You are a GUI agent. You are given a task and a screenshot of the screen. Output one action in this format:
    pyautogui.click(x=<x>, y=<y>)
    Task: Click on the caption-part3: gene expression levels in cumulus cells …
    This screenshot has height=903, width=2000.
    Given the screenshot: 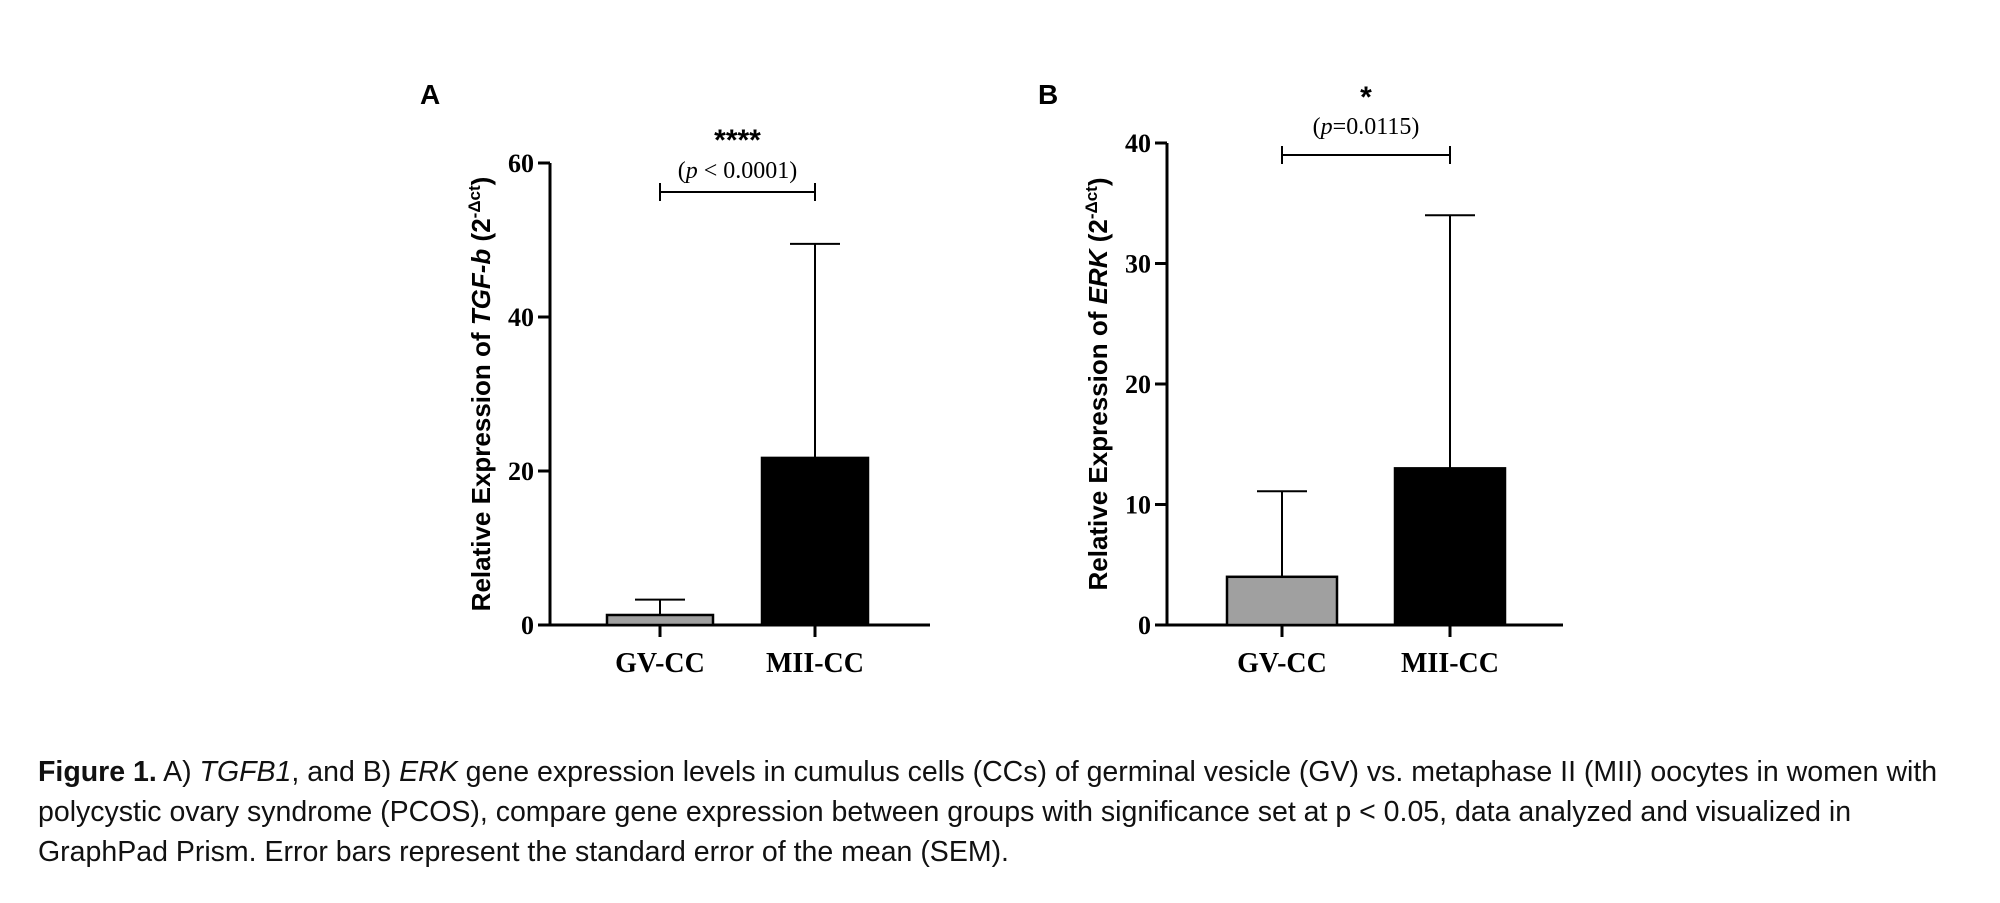 What is the action you would take?
    pyautogui.click(x=988, y=812)
    